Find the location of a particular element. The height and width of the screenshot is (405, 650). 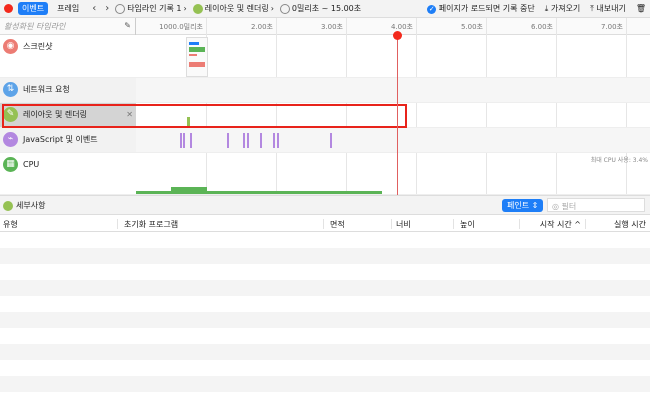

upload-icon: ⤒ is located at coordinates (592, 8).